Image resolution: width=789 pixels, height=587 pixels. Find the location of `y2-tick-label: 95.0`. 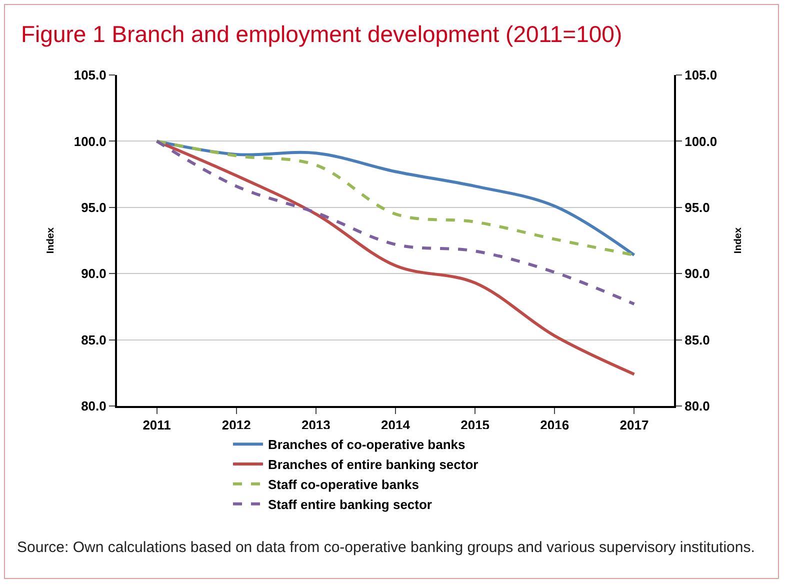

y2-tick-label: 95.0 is located at coordinates (697, 207).